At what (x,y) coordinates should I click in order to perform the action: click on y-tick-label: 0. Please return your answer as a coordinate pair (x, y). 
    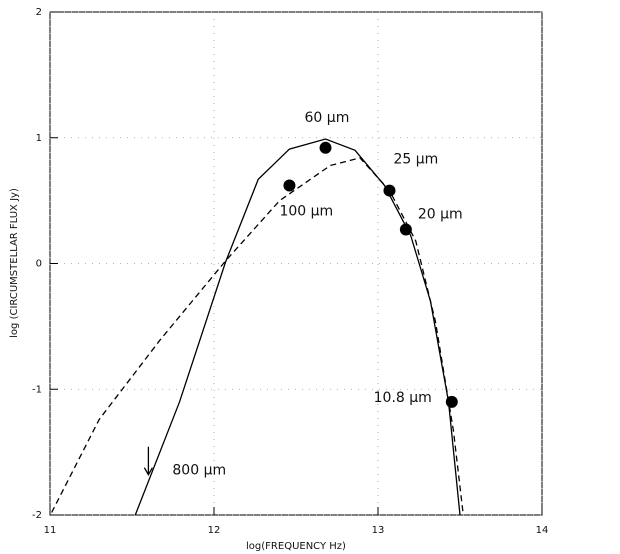
    Looking at the image, I should click on (39, 264).